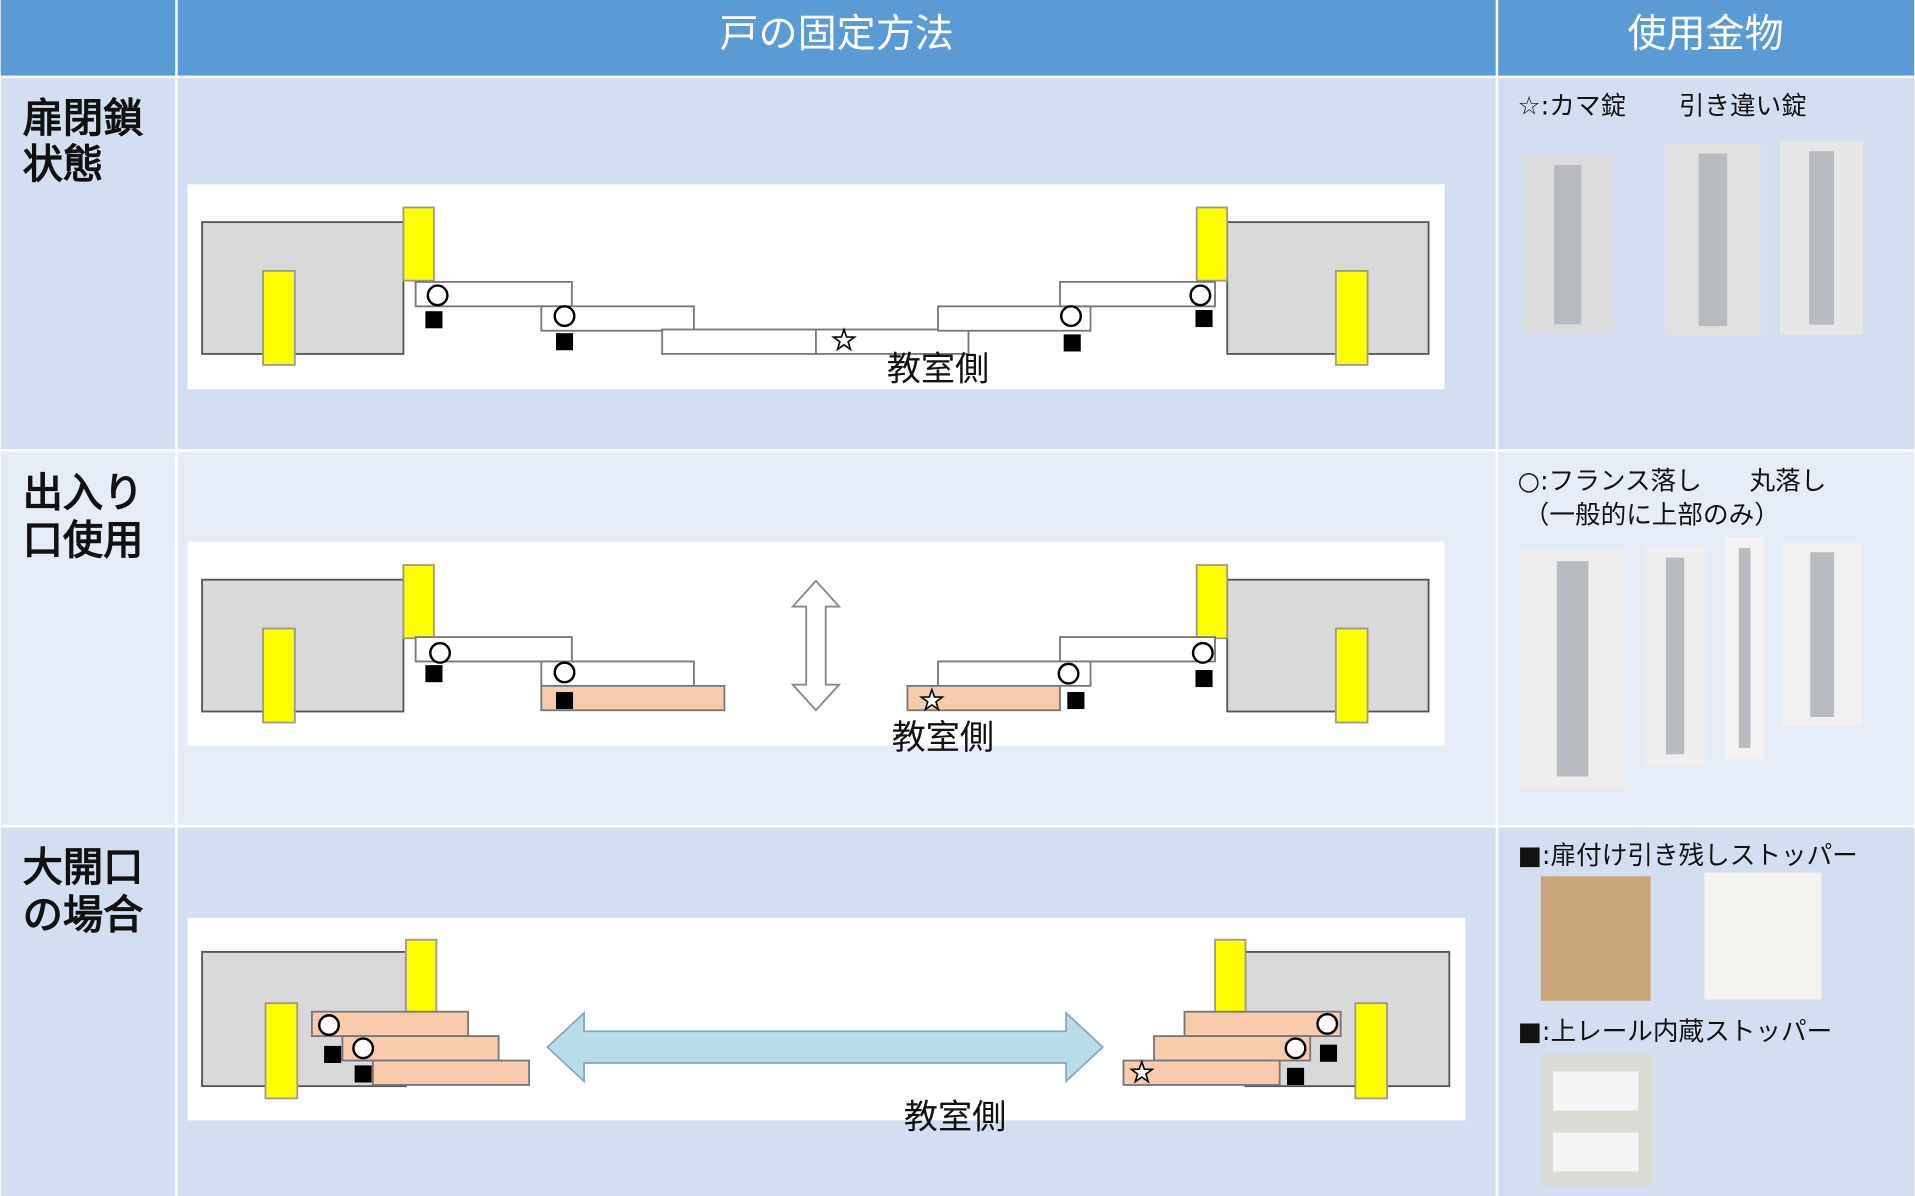 This screenshot has width=1915, height=1196. Describe the element at coordinates (1675, 1032) in the screenshot. I see `hardware-caption: ■:上レール内蔵ストッパー` at that location.